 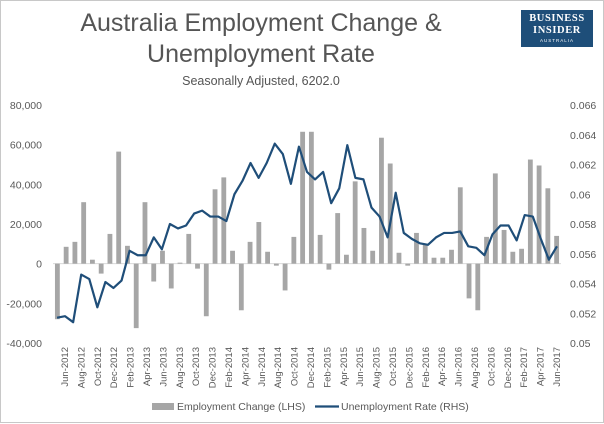 What do you see at coordinates (196, 366) in the screenshot?
I see `x-tick-label: Oct-2013` at bounding box center [196, 366].